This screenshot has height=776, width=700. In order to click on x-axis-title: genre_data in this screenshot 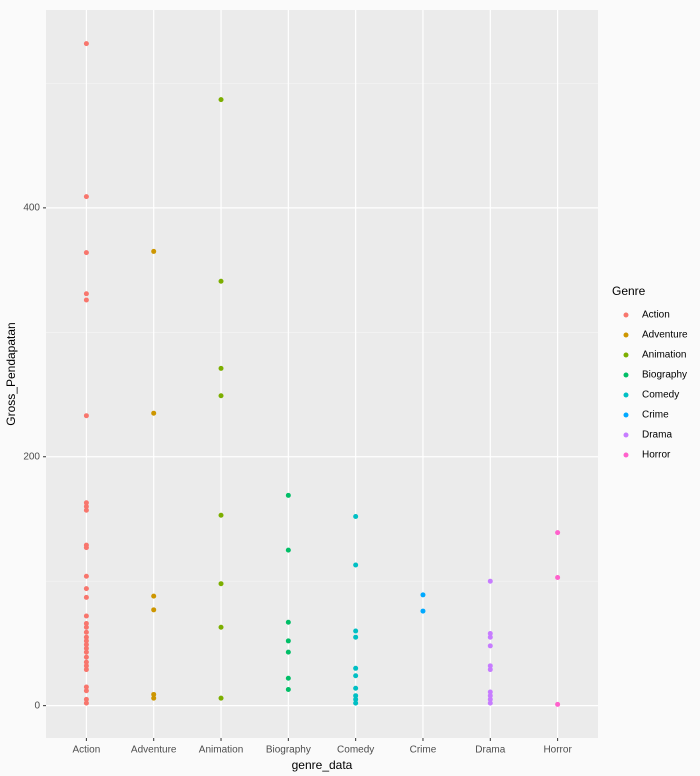, I will do `click(322, 765)`.